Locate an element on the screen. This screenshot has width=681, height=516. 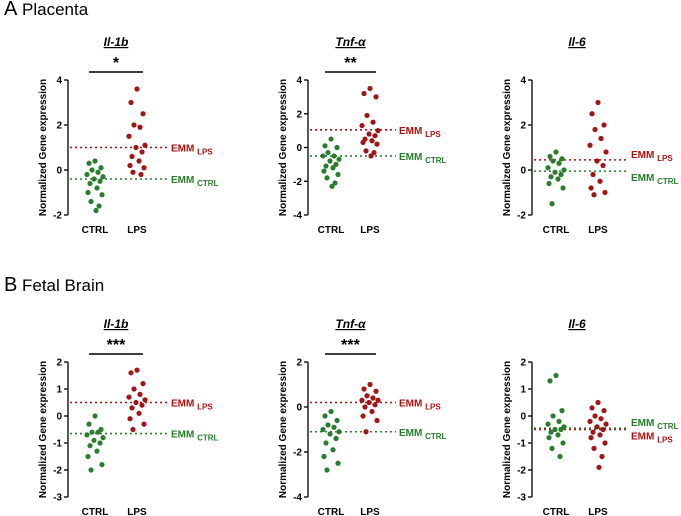
p0-emm-label-ctrl: EMM CTRL is located at coordinates (195, 181).